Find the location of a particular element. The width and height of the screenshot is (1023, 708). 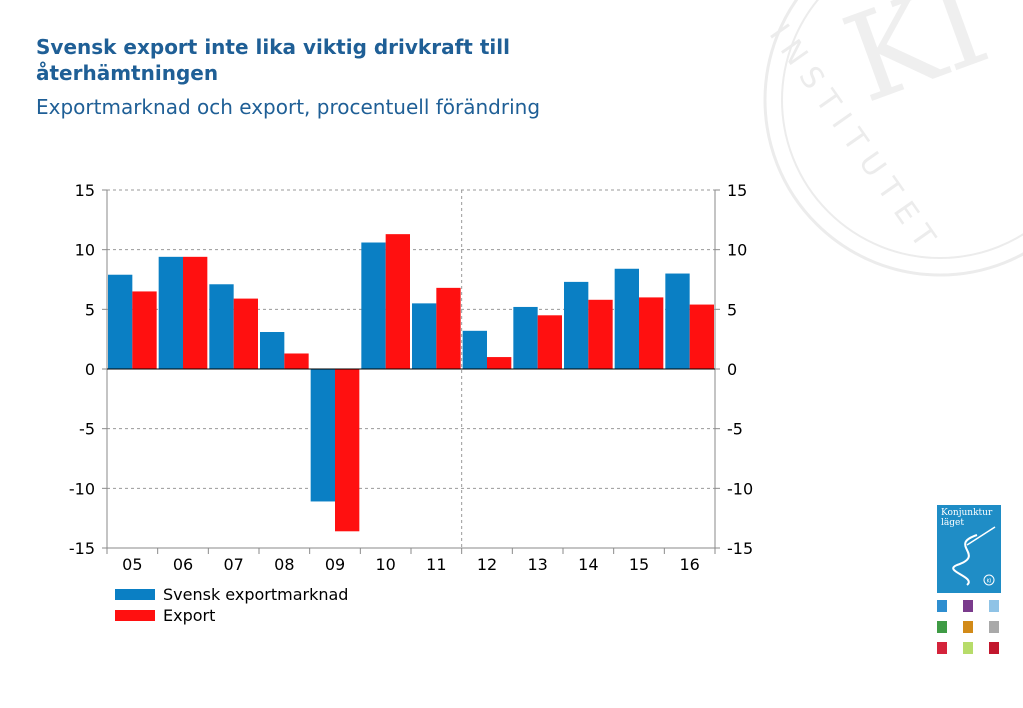

x-tick-label: 07 is located at coordinates (233, 564).